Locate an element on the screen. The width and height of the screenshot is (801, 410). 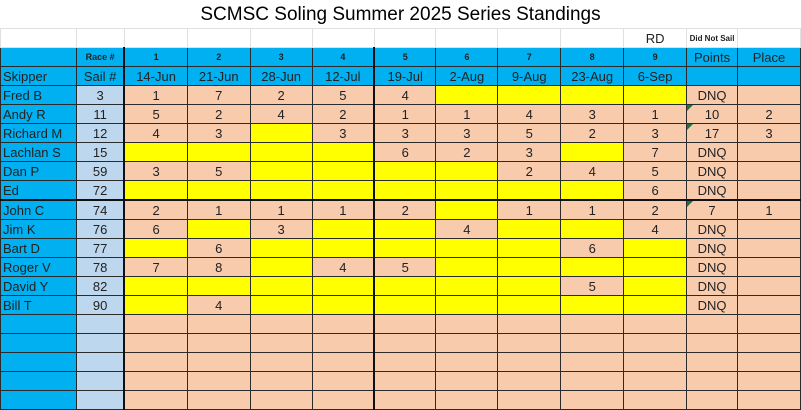
place-cell: 3 is located at coordinates (769, 133).